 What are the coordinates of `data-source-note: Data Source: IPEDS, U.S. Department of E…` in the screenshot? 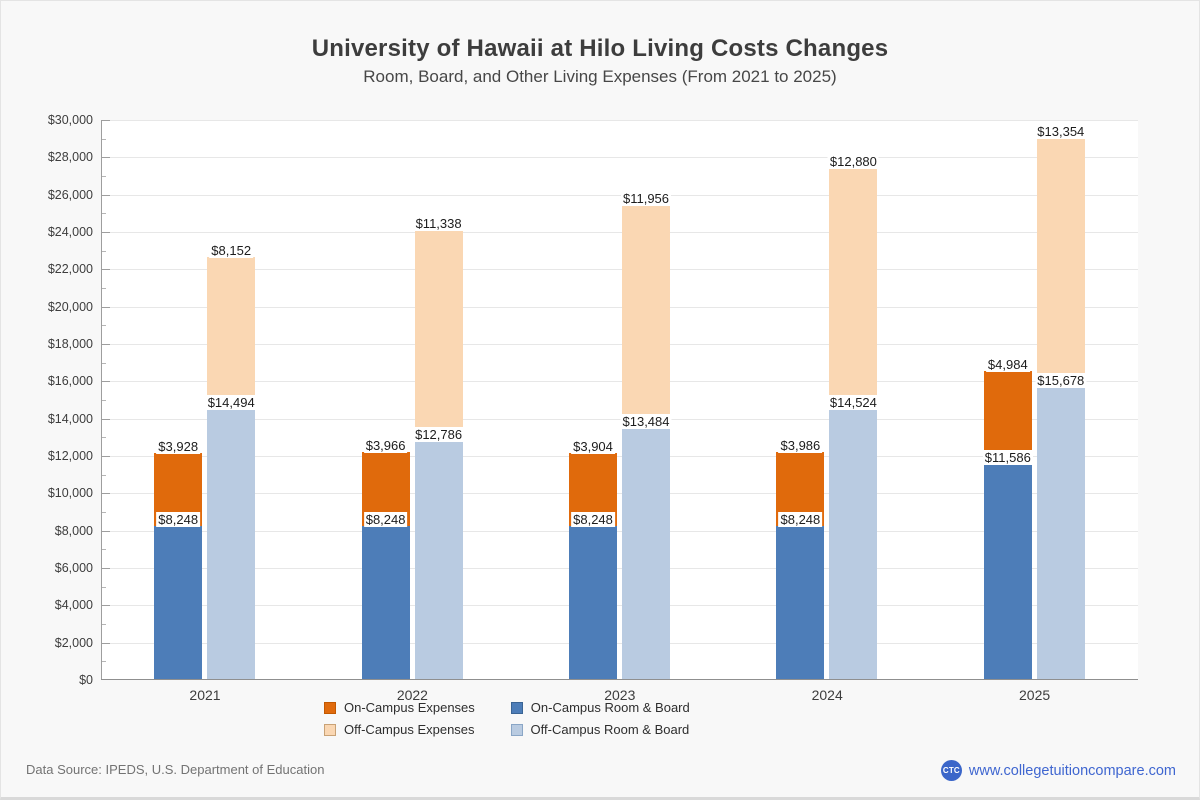 It's located at (175, 769).